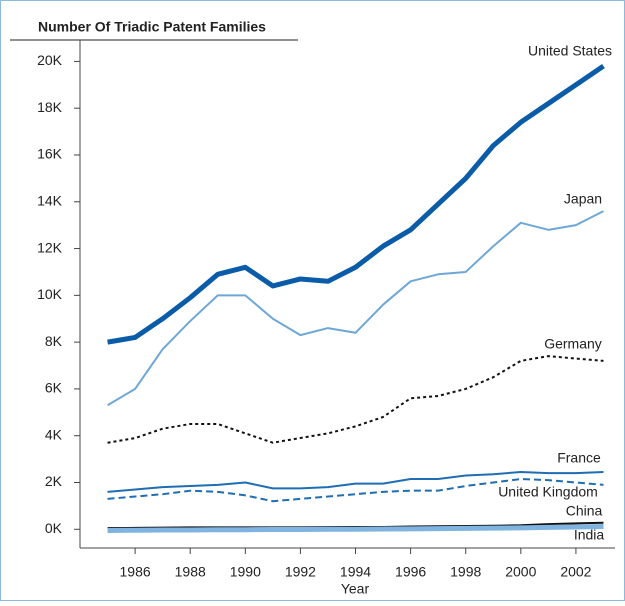 The image size is (625, 606). I want to click on y-tick-label: 6K, so click(54, 388).